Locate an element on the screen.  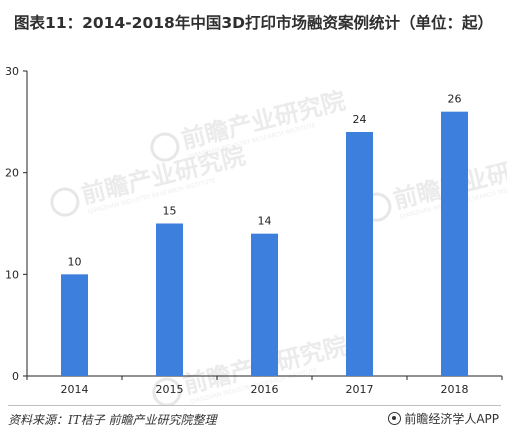
footer-divider is located at coordinates (254, 405).